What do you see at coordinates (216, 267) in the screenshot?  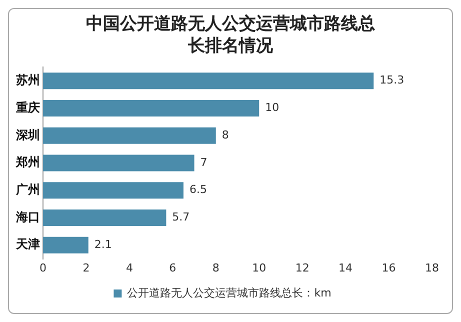 I see `x-tick-label: 8` at bounding box center [216, 267].